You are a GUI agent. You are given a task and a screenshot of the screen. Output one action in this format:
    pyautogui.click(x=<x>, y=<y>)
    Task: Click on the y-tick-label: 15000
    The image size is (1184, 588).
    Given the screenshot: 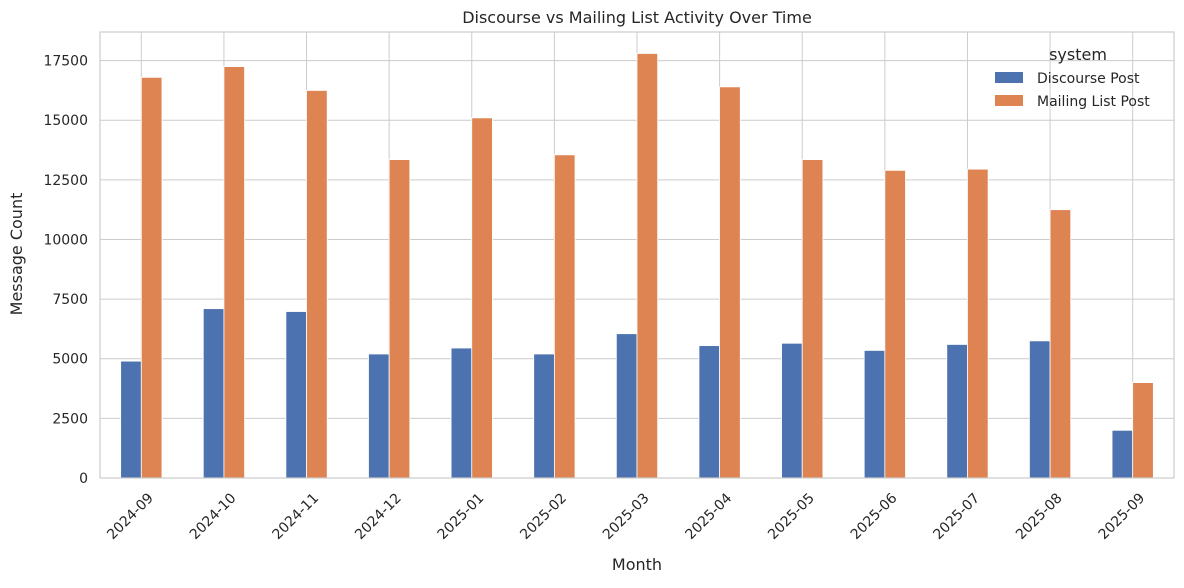 What is the action you would take?
    pyautogui.click(x=65, y=121)
    